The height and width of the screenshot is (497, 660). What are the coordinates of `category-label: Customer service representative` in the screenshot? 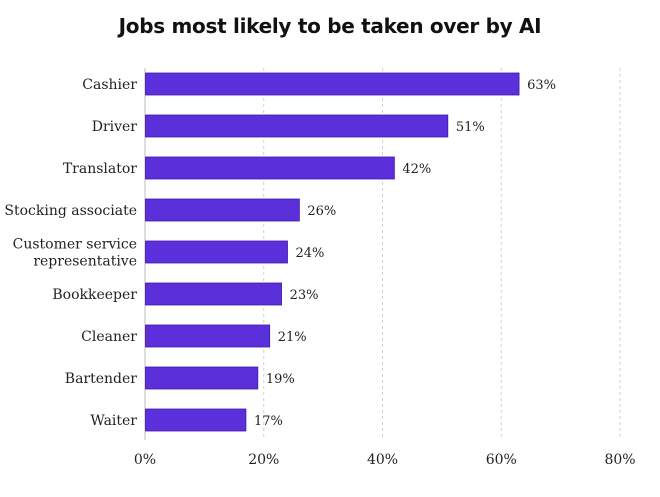 It's located at (75, 253).